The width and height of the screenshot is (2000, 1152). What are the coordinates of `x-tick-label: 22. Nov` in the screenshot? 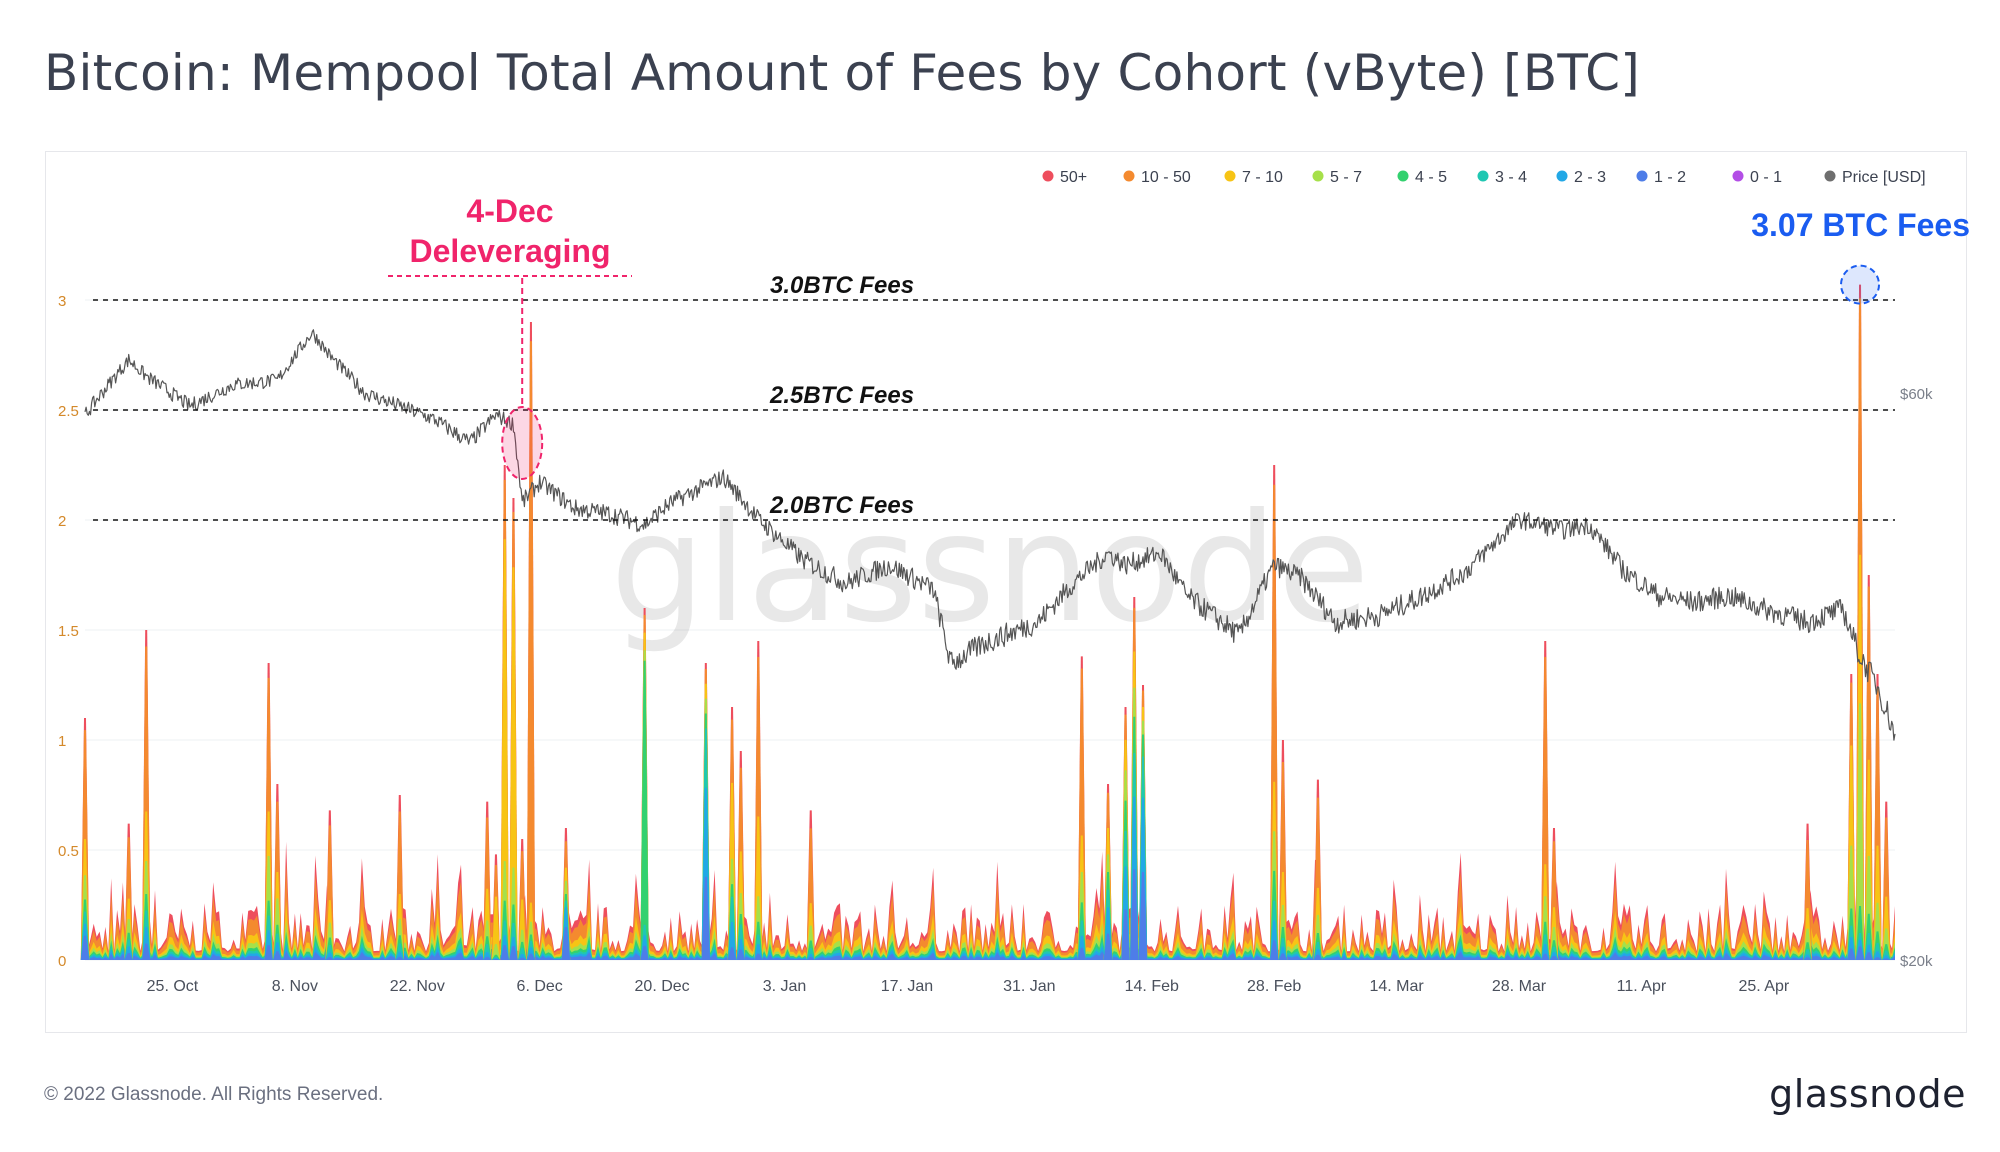 It's located at (417, 986).